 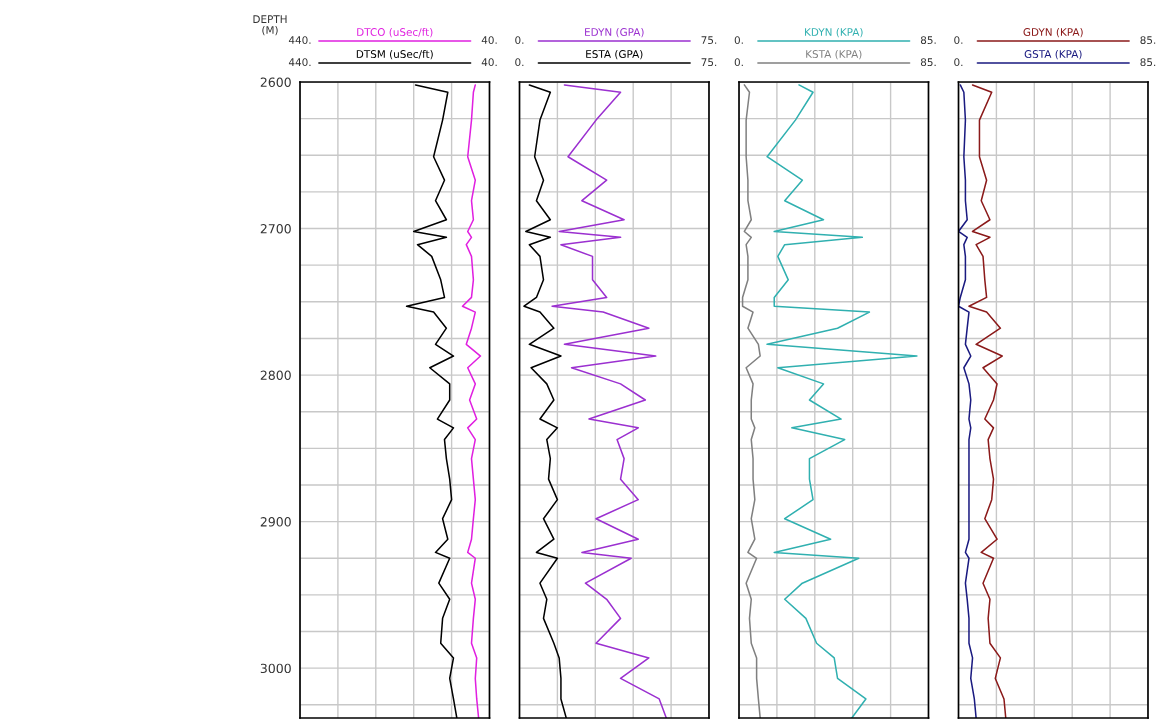 What do you see at coordinates (489, 62) in the screenshot?
I see `x-tick-label: 40.` at bounding box center [489, 62].